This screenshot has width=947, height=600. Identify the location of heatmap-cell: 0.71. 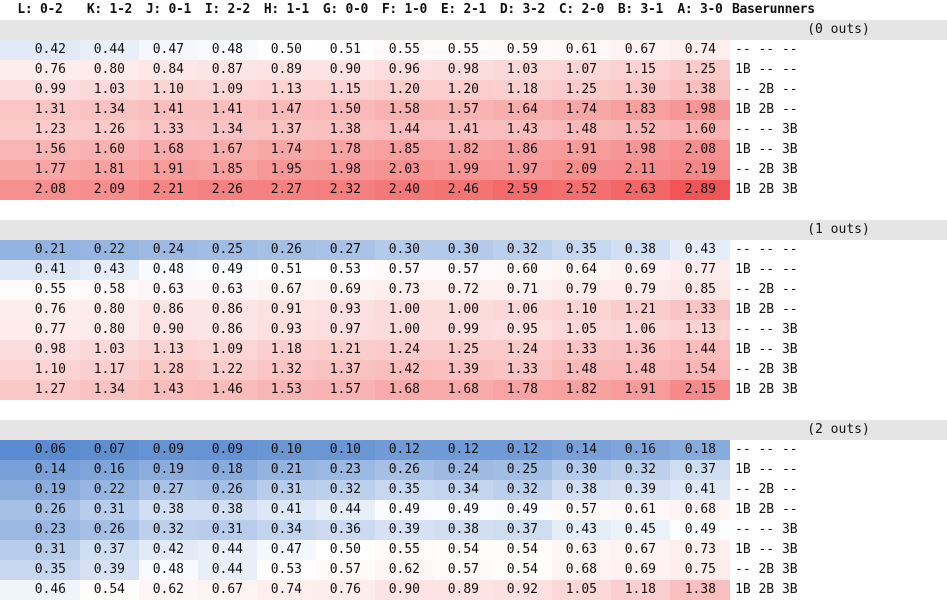
(522, 290).